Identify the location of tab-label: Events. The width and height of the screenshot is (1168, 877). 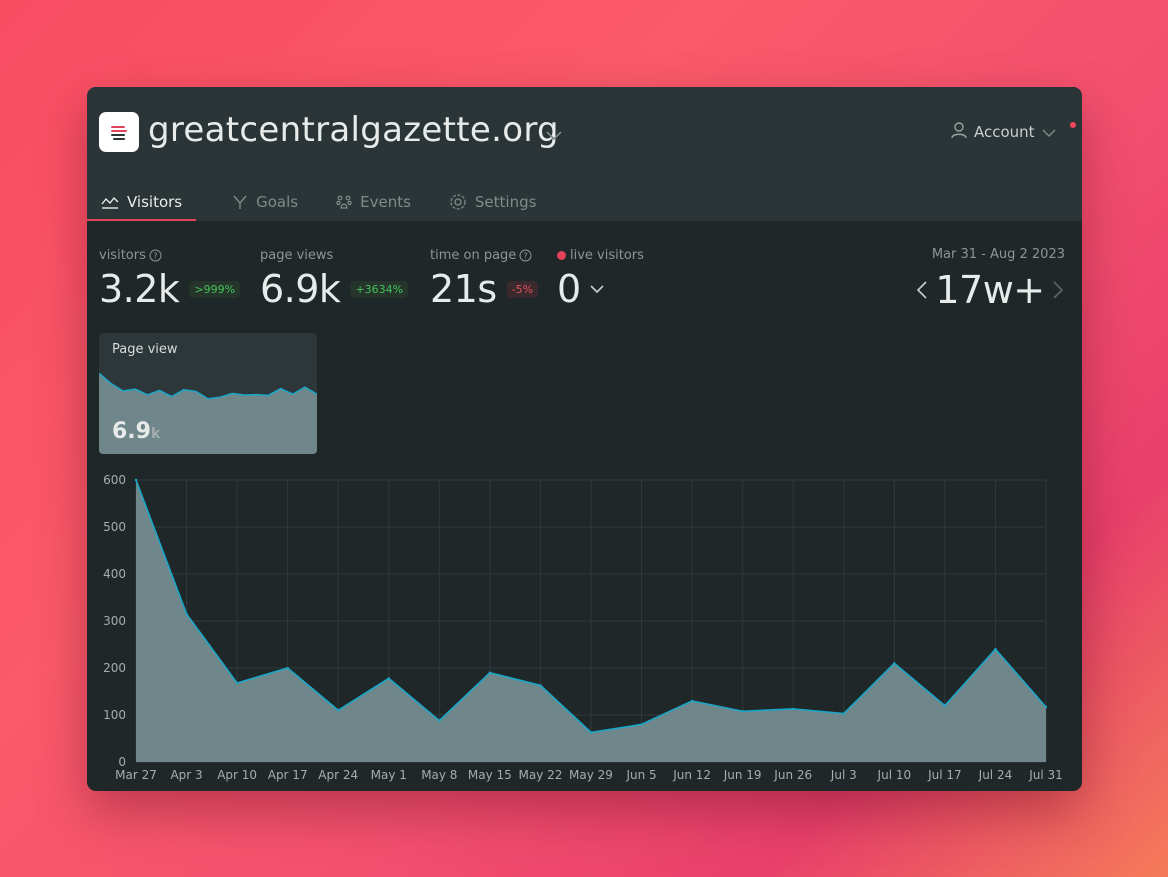
(385, 202).